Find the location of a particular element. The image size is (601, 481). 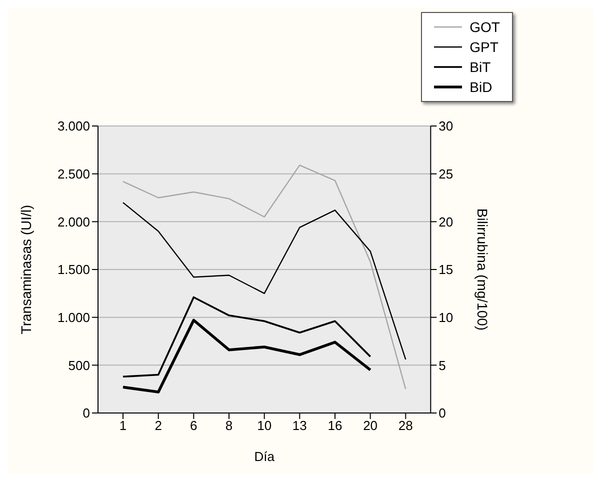

legend-label: BiD is located at coordinates (481, 87).